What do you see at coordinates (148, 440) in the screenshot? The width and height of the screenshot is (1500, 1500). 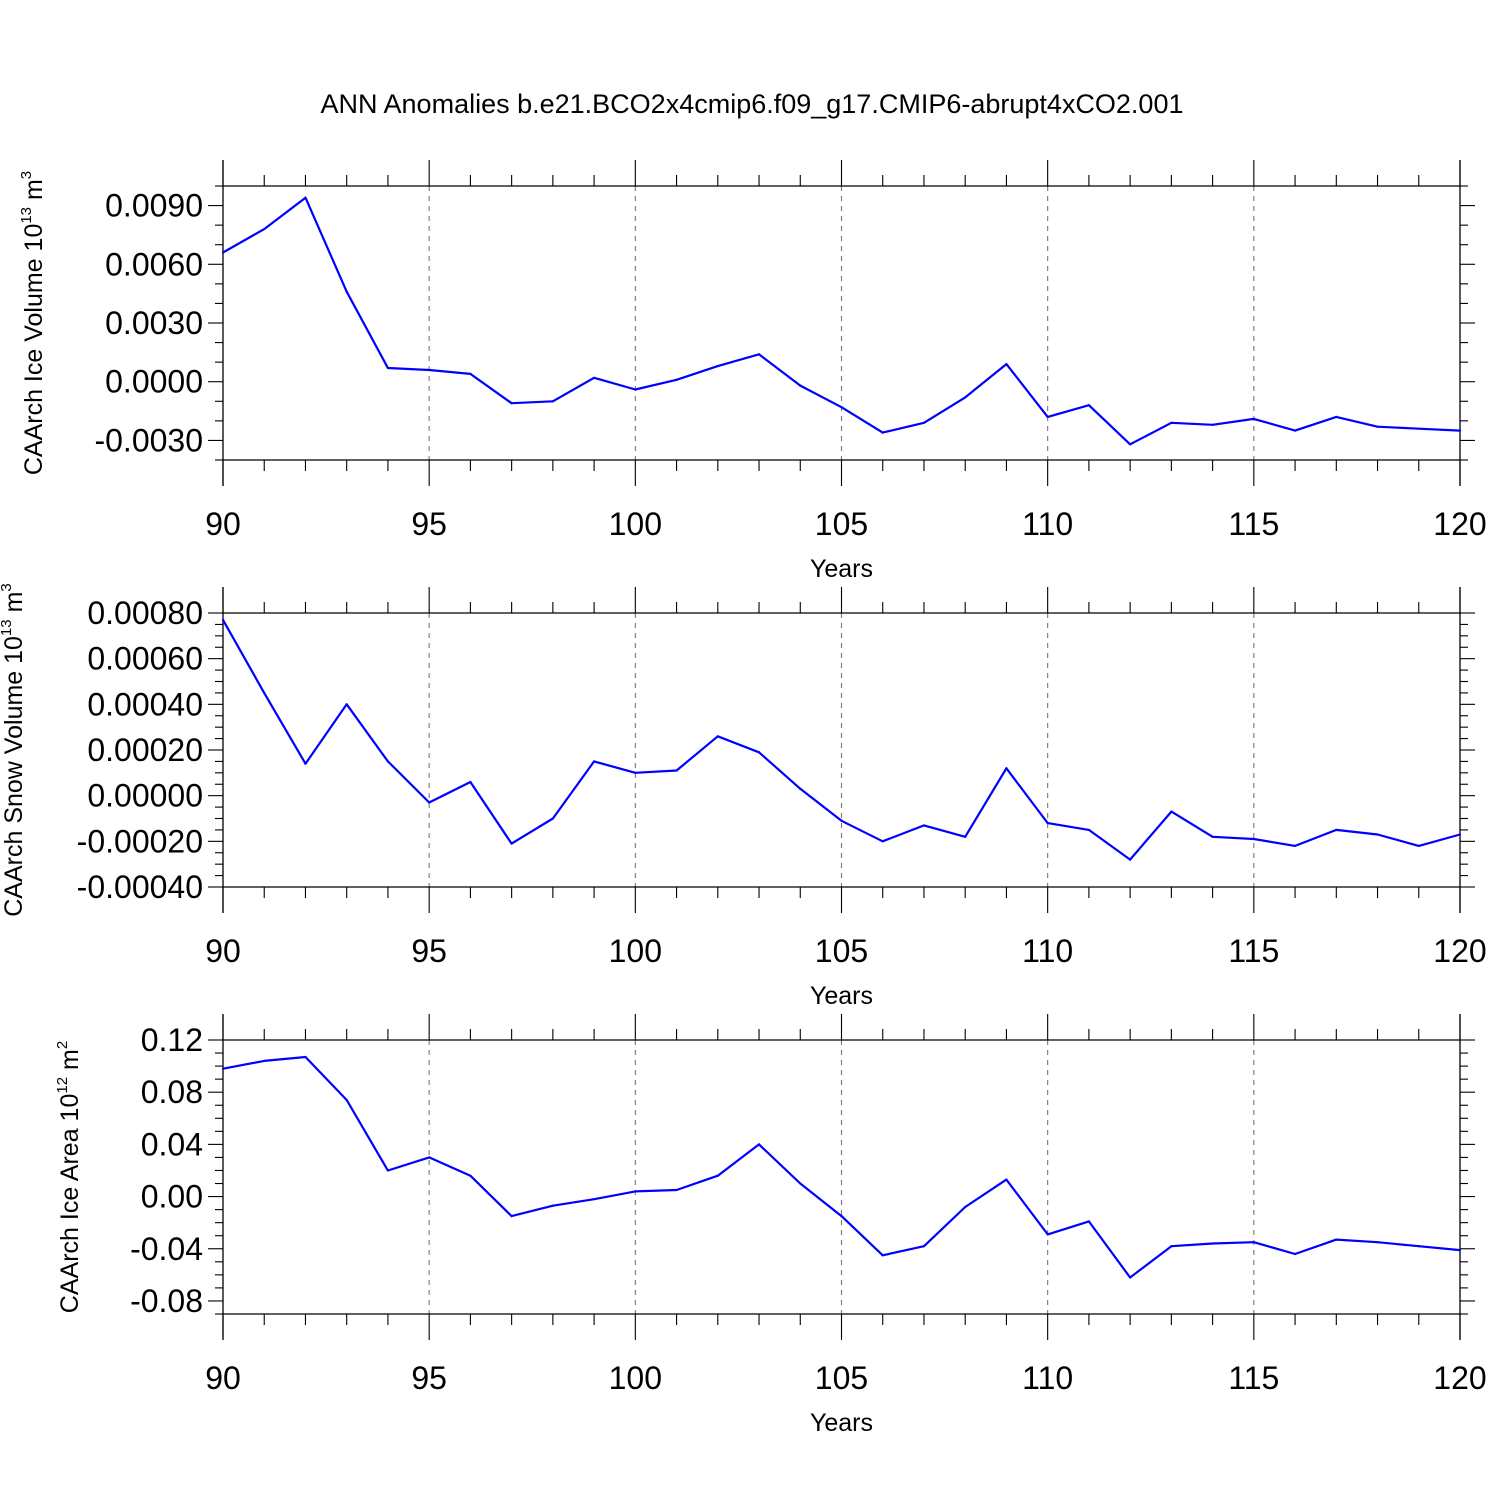 I see `y-tick-label: -0.0030` at bounding box center [148, 440].